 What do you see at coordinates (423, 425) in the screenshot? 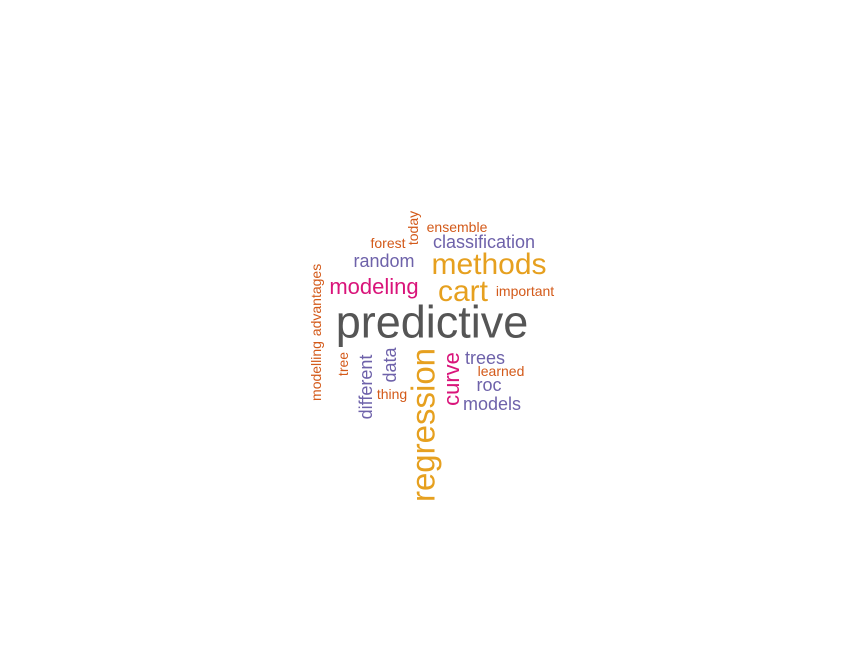
I see `word-regression: regression` at bounding box center [423, 425].